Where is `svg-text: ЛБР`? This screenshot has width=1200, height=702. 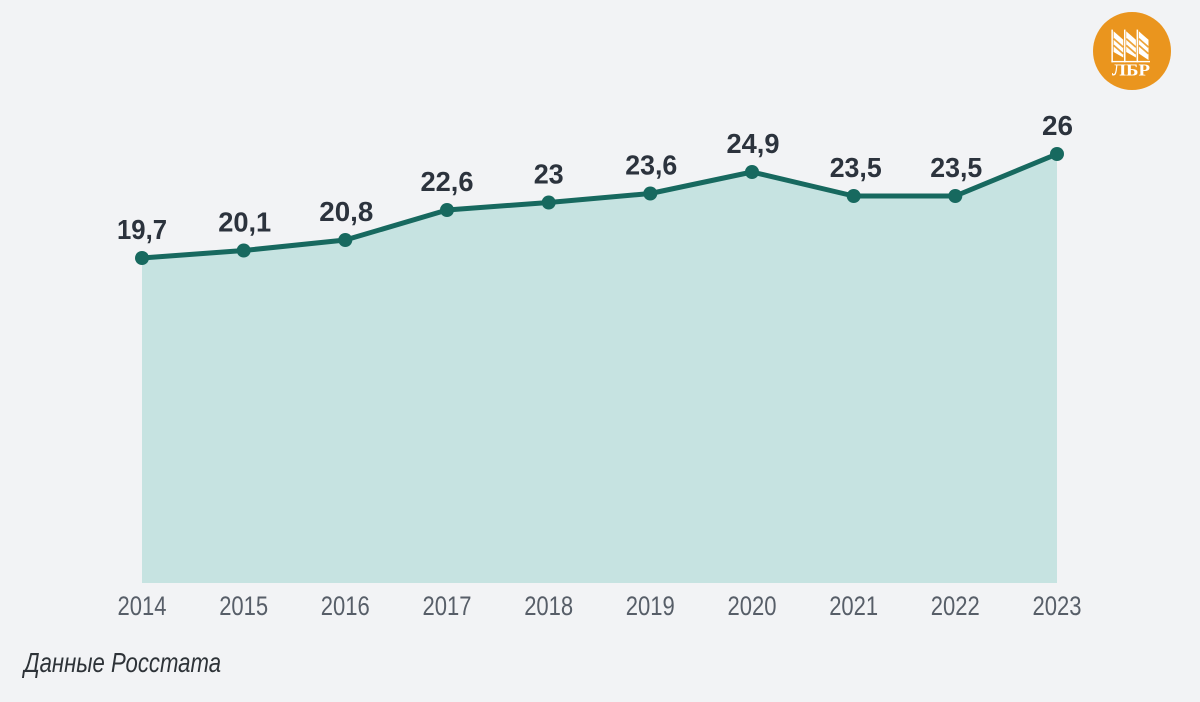 svg-text: ЛБР is located at coordinates (1131, 70).